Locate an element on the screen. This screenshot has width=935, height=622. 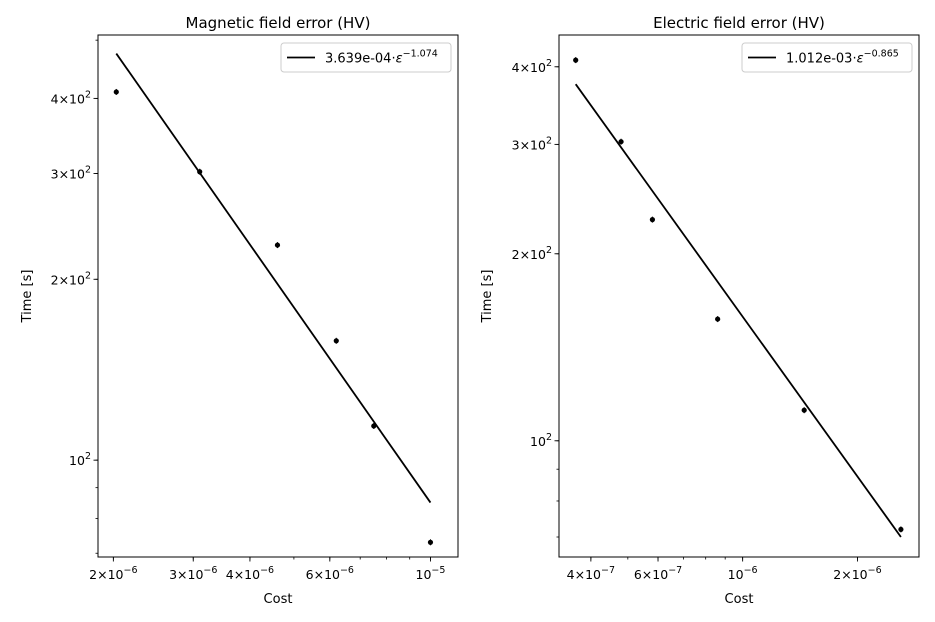
legend-label: 1.012e-03·ε−0.865 is located at coordinates (842, 58).